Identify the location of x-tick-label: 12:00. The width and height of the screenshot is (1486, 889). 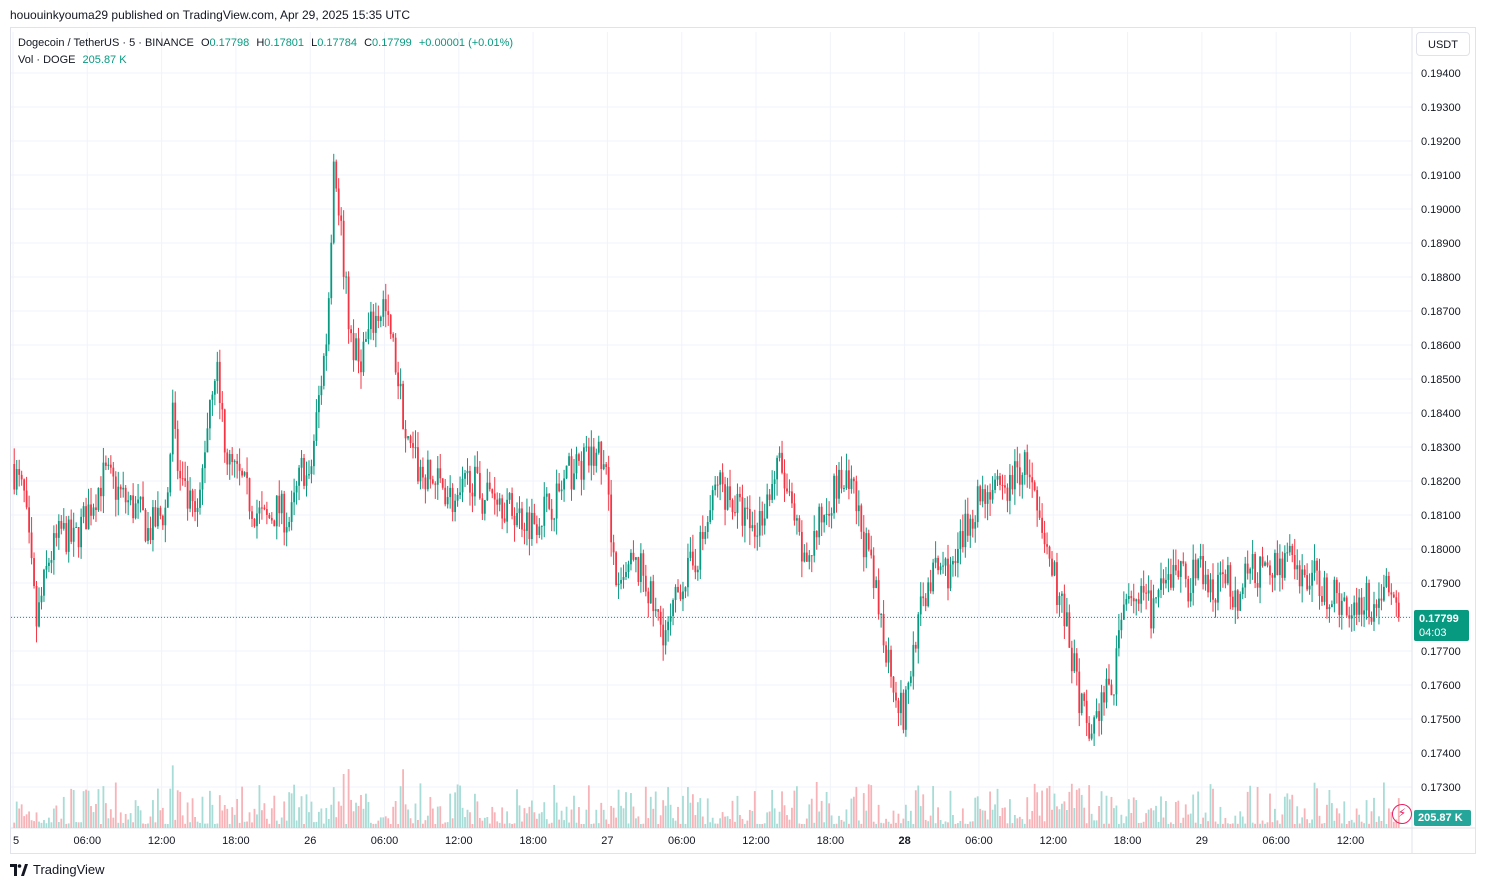
(162, 841).